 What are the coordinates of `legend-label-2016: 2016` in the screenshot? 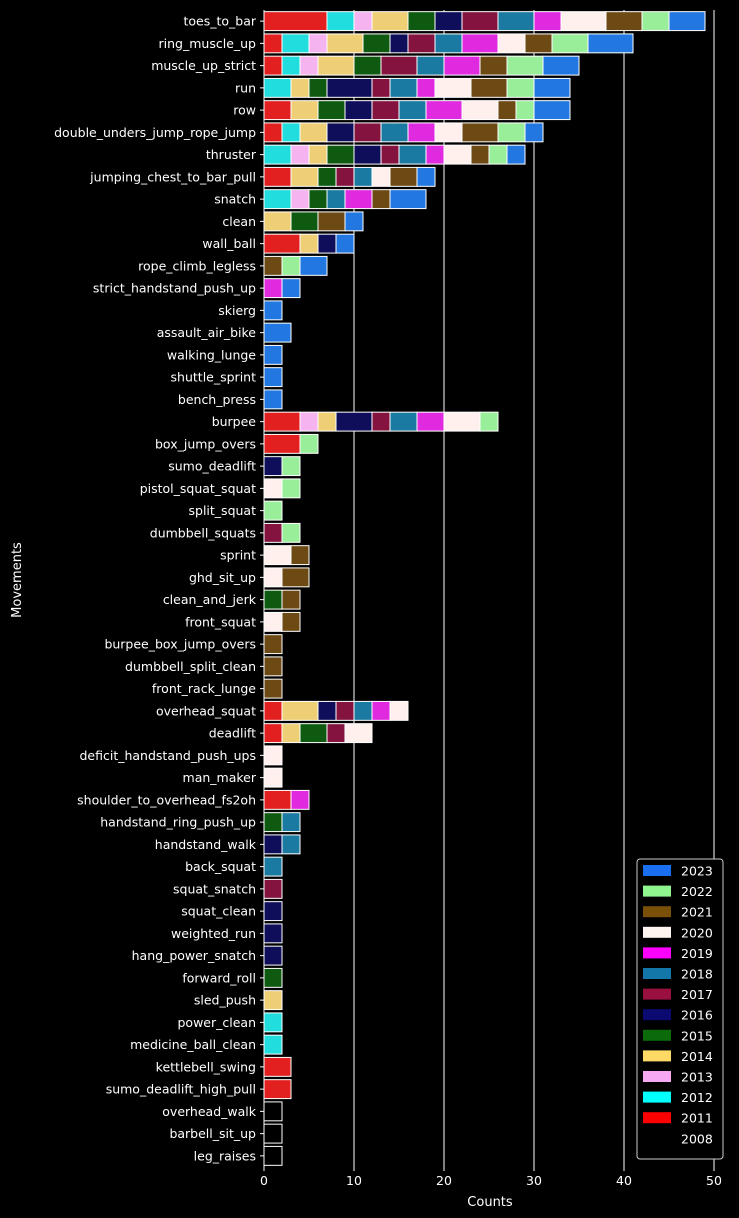 It's located at (697, 1015).